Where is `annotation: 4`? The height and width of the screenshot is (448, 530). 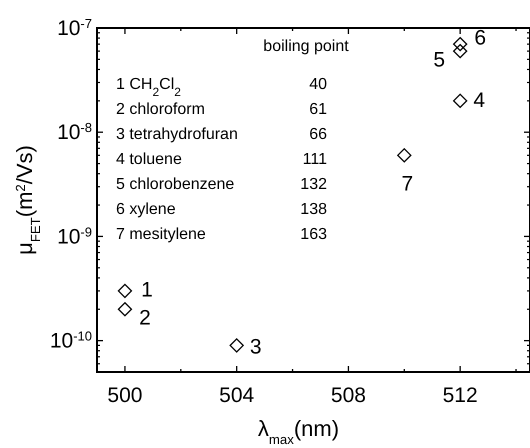
annotation: 4 is located at coordinates (479, 100).